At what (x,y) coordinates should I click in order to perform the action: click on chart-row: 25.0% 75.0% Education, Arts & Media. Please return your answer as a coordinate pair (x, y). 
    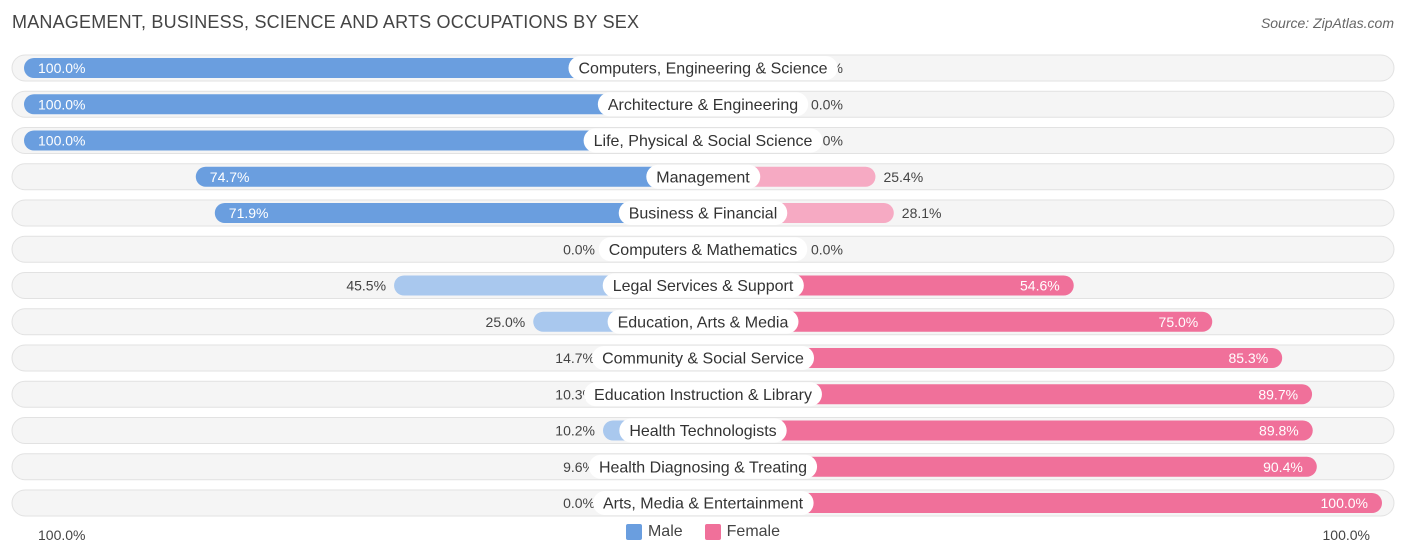
    Looking at the image, I should click on (703, 322).